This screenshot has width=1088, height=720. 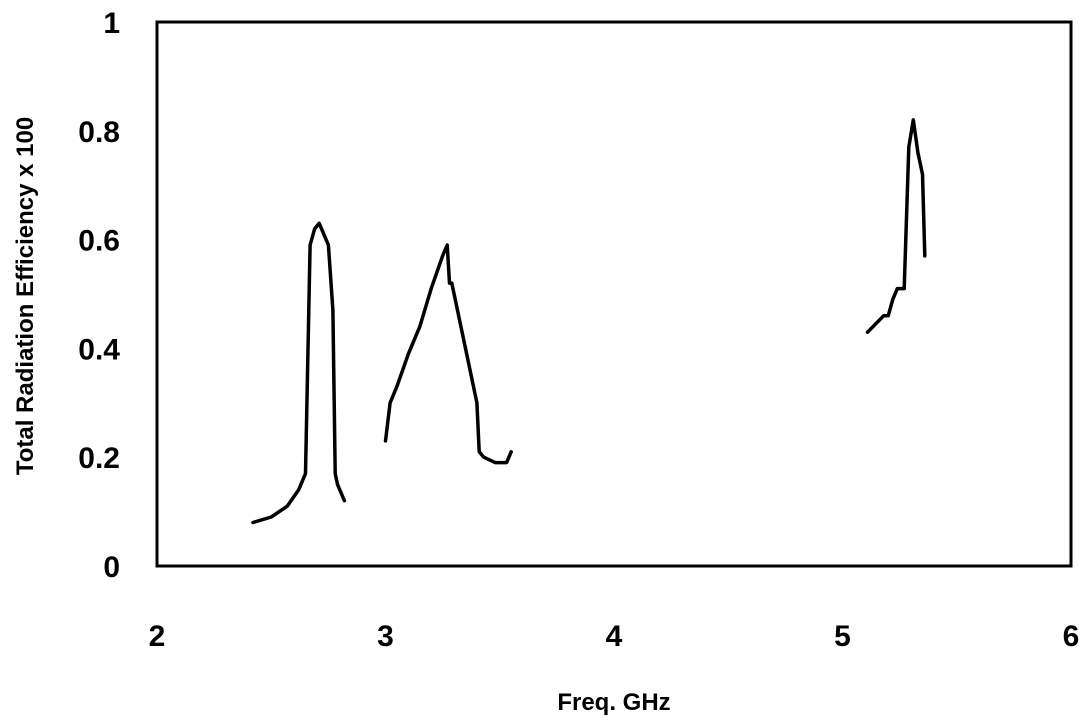 What do you see at coordinates (385, 636) in the screenshot?
I see `x-tick-label: 3` at bounding box center [385, 636].